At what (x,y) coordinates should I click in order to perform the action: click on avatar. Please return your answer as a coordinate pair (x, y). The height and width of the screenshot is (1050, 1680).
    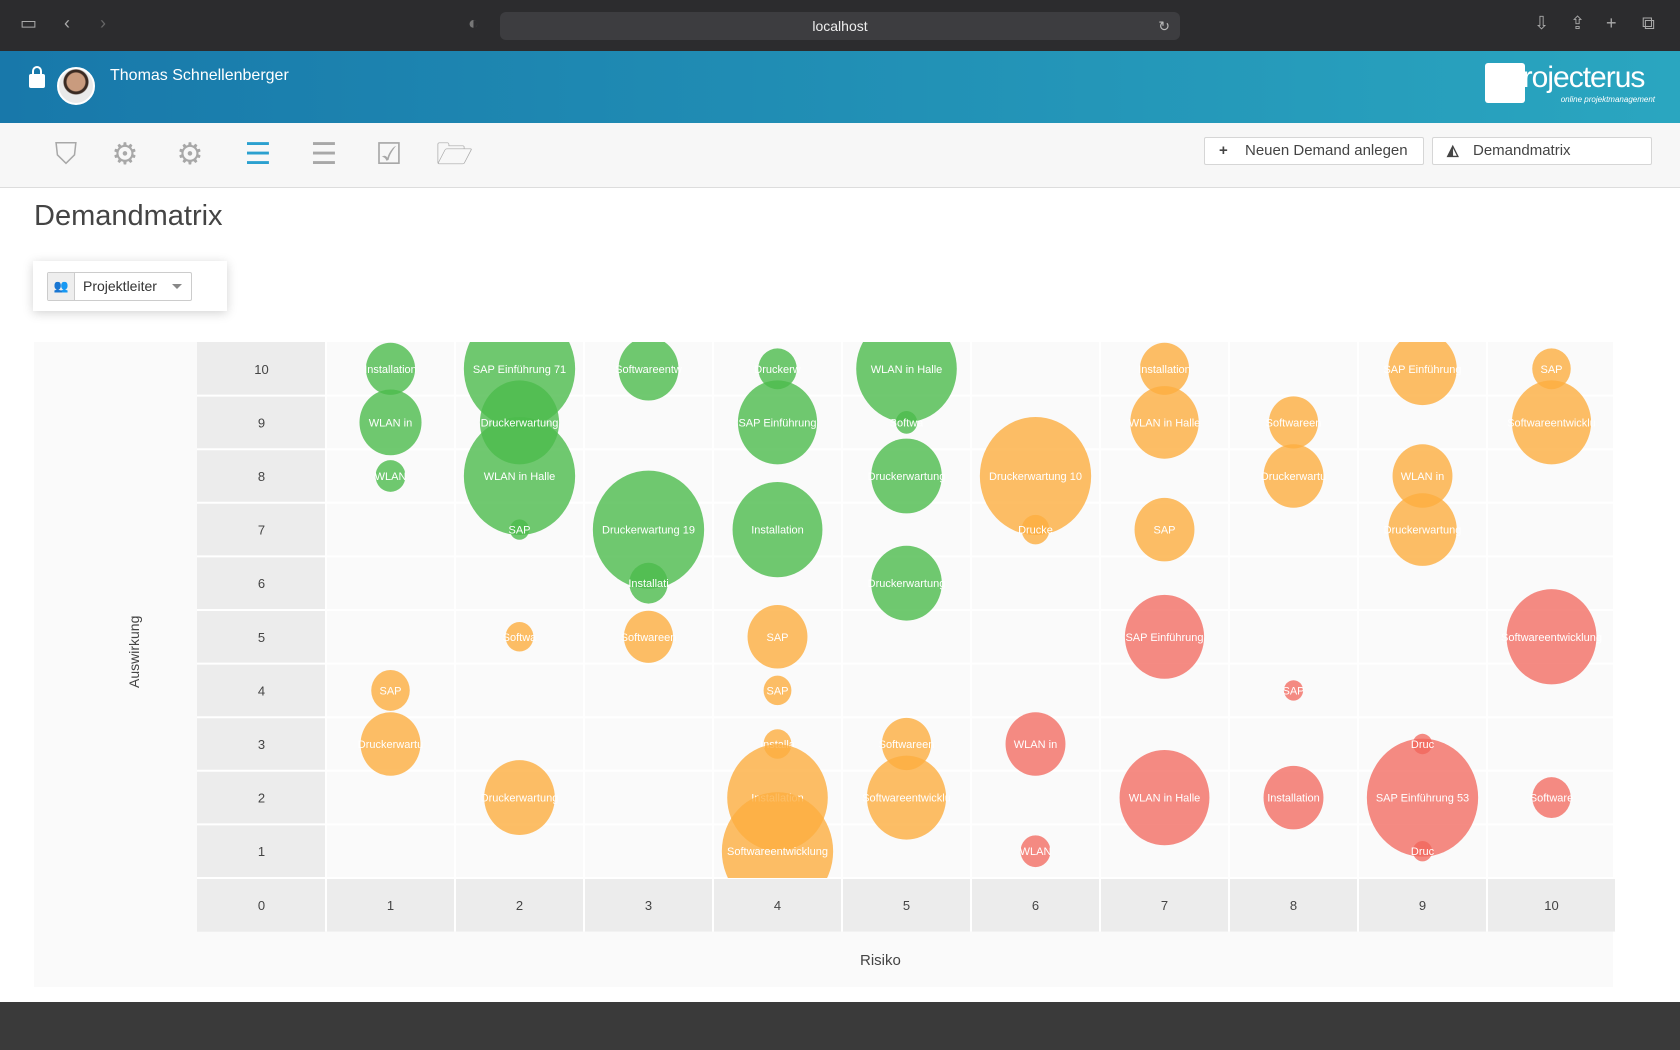
    Looking at the image, I should click on (76, 86).